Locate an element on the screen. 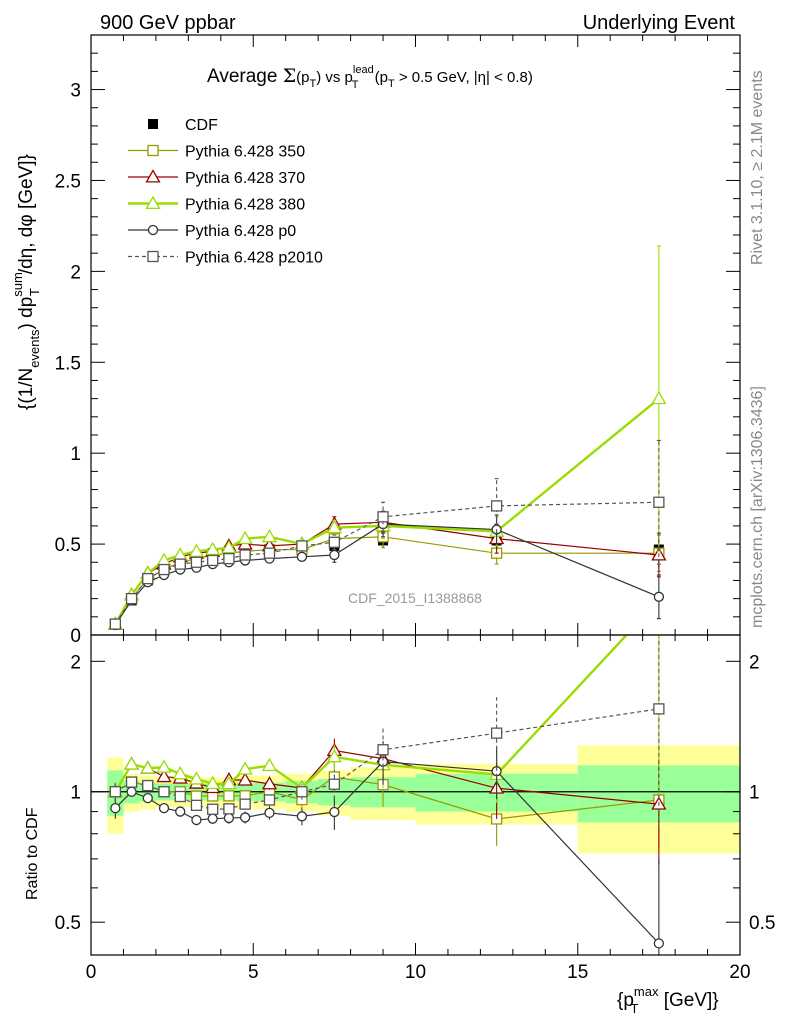 This screenshot has height=1024, width=786. y-tick-label: 3 is located at coordinates (75, 91).